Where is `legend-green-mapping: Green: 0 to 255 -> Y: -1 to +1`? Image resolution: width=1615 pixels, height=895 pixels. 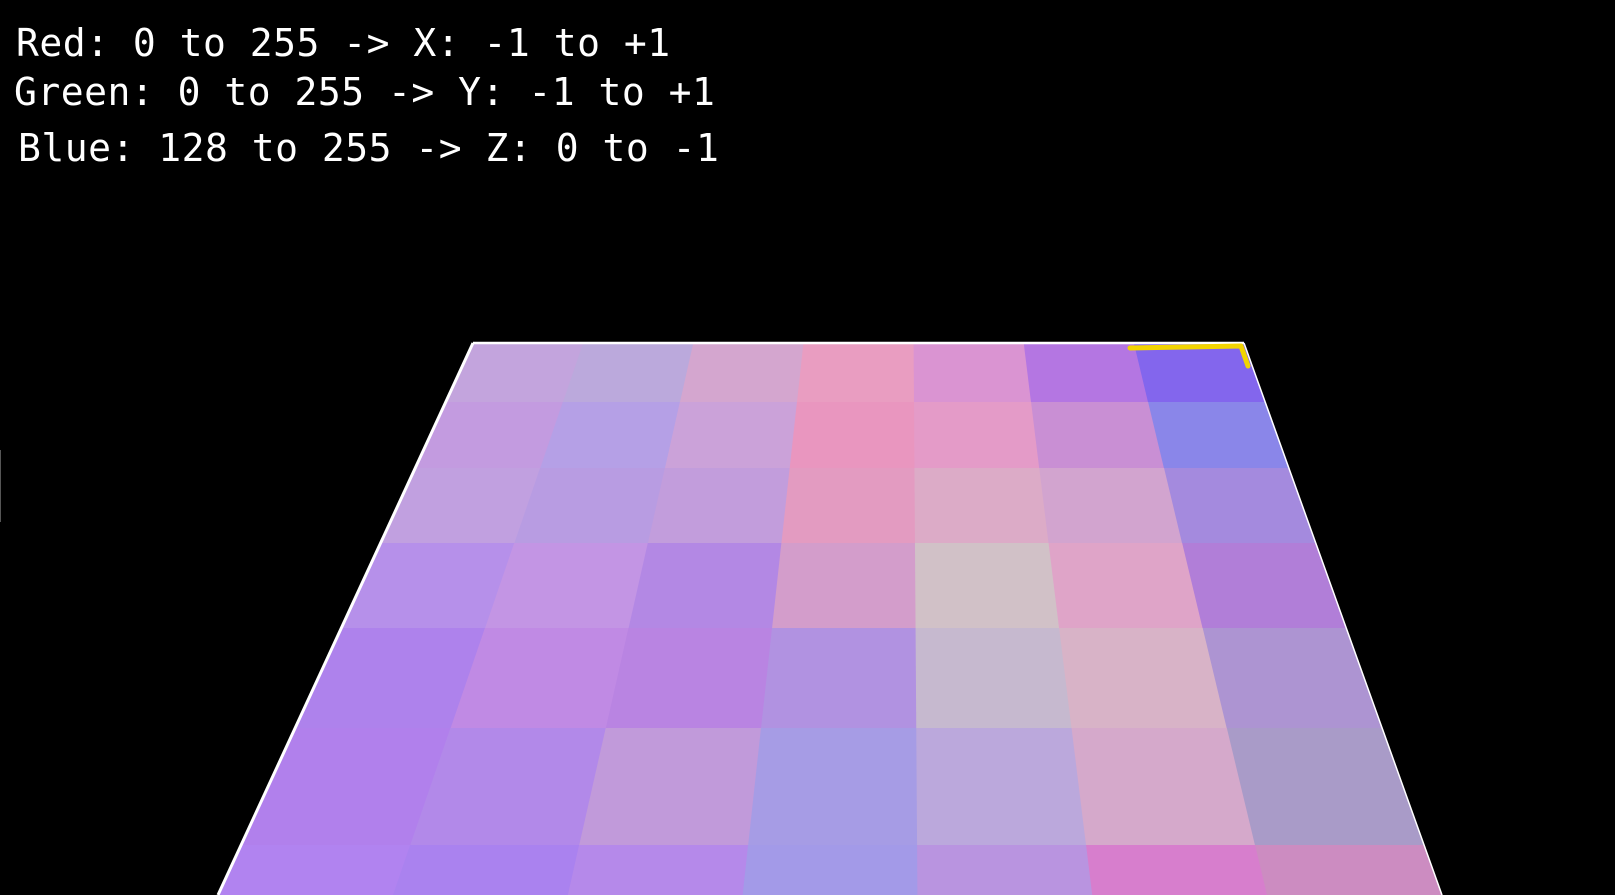 legend-green-mapping: Green: 0 to 255 -> Y: -1 to +1 is located at coordinates (365, 92).